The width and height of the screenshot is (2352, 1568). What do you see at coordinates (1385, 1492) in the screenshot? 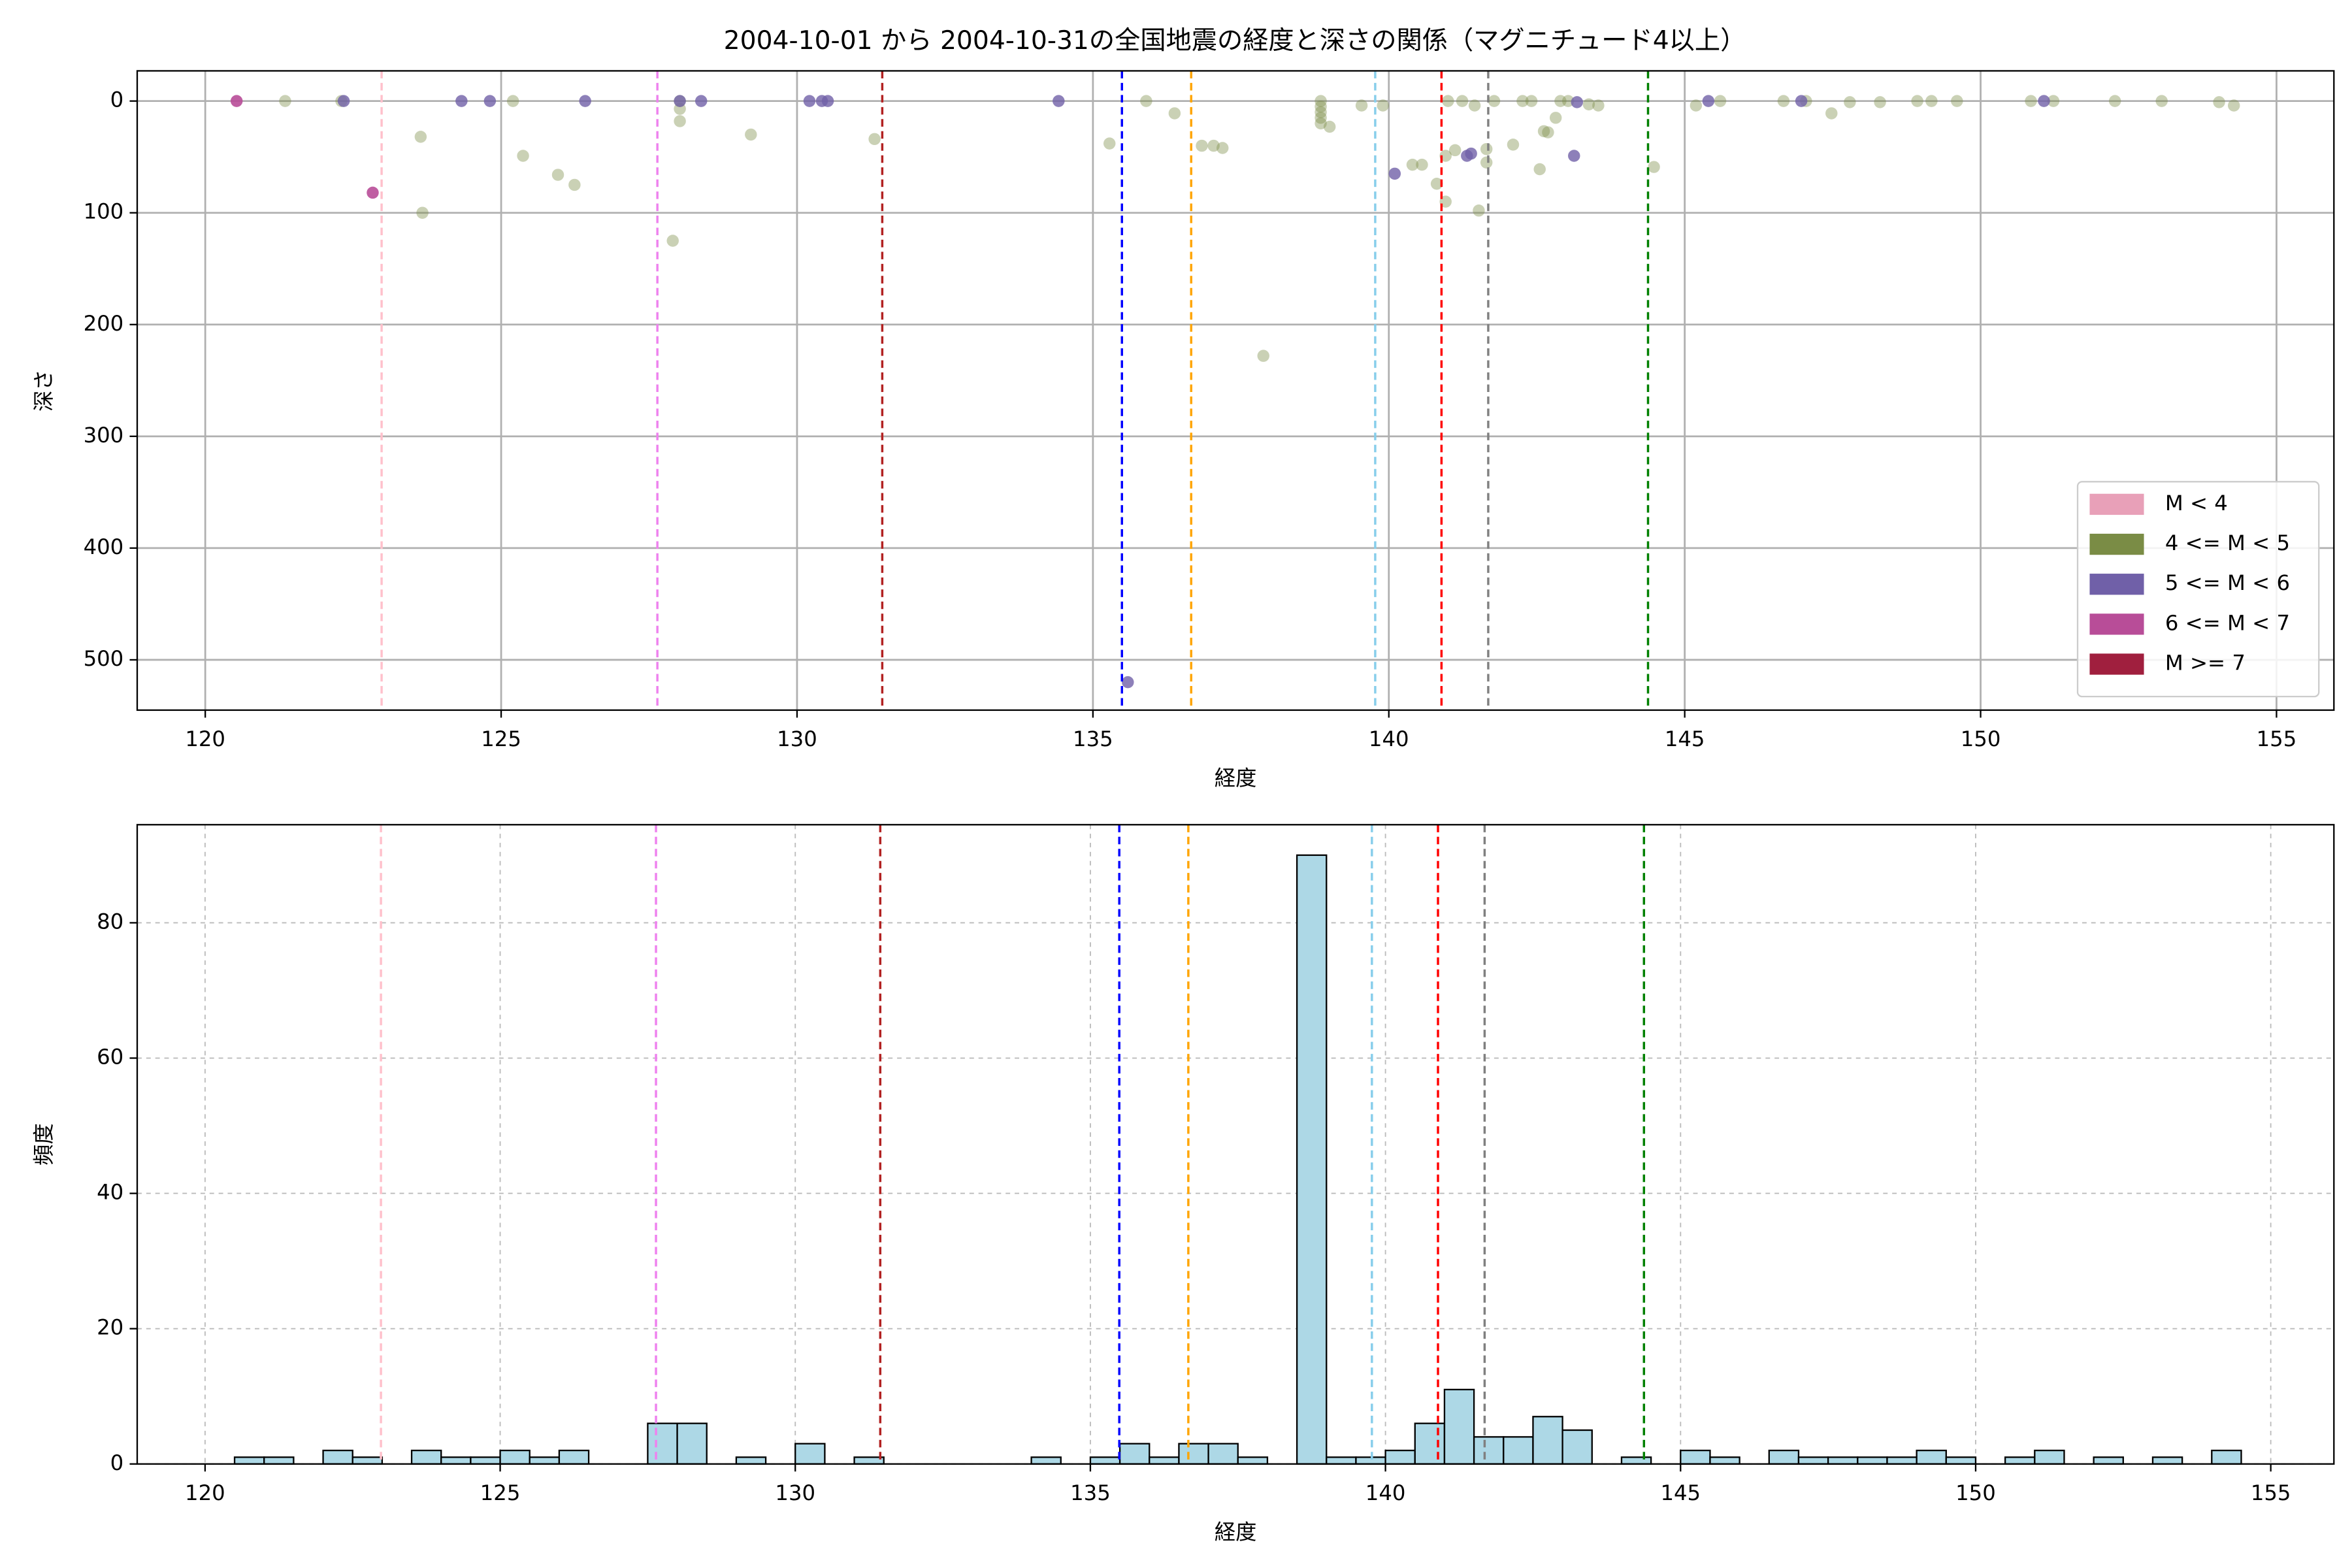
I see `x-tick-label: 140` at bounding box center [1385, 1492].